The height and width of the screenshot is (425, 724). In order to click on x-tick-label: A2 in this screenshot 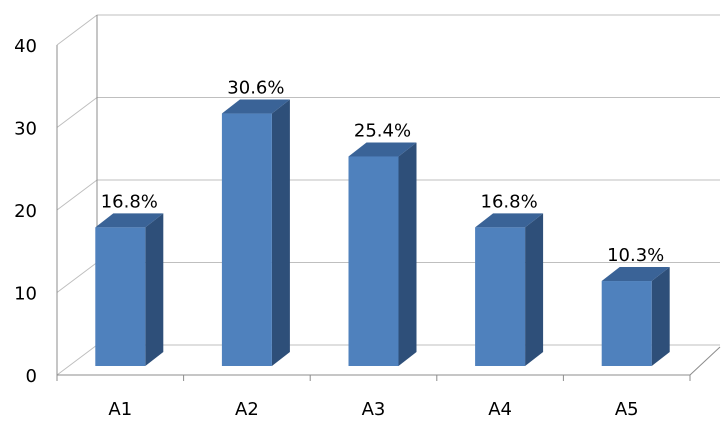, I will do `click(247, 409)`.